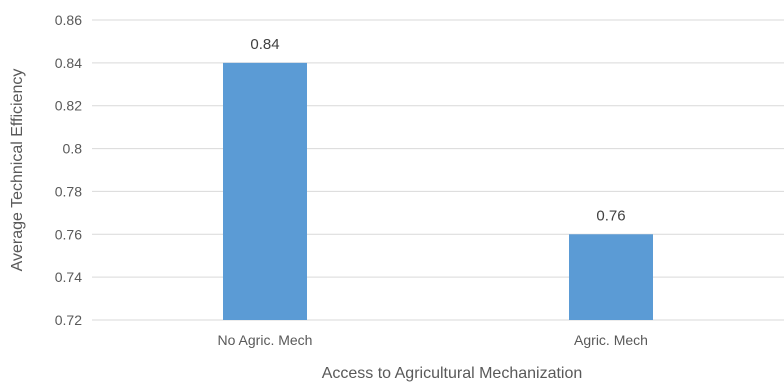 The width and height of the screenshot is (784, 384). What do you see at coordinates (611, 340) in the screenshot?
I see `x-tick-label: Agric. Mech` at bounding box center [611, 340].